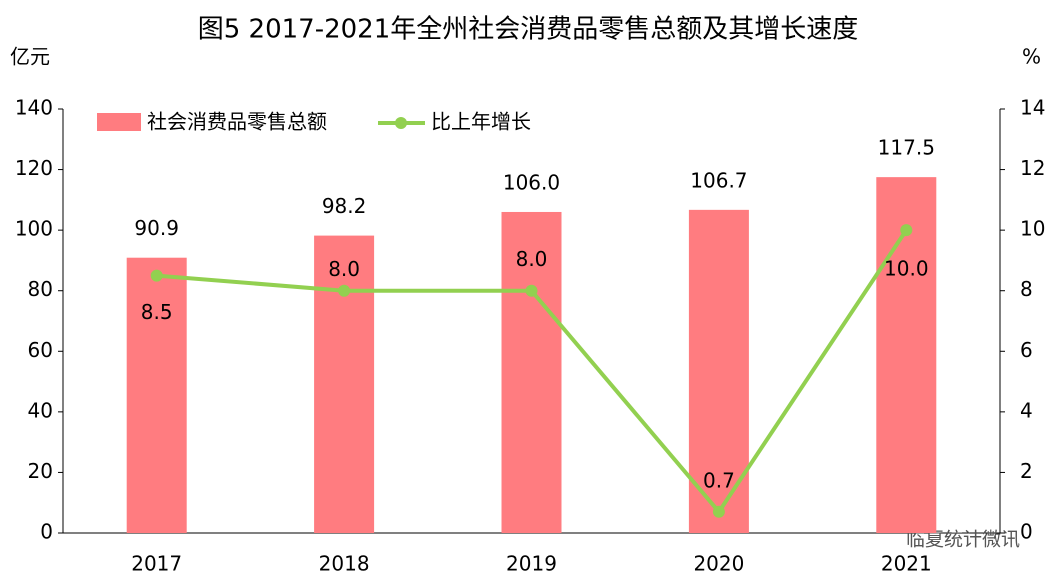 The image size is (1056, 585). What do you see at coordinates (1032, 168) in the screenshot?
I see `y2-tick-label: 12` at bounding box center [1032, 168].